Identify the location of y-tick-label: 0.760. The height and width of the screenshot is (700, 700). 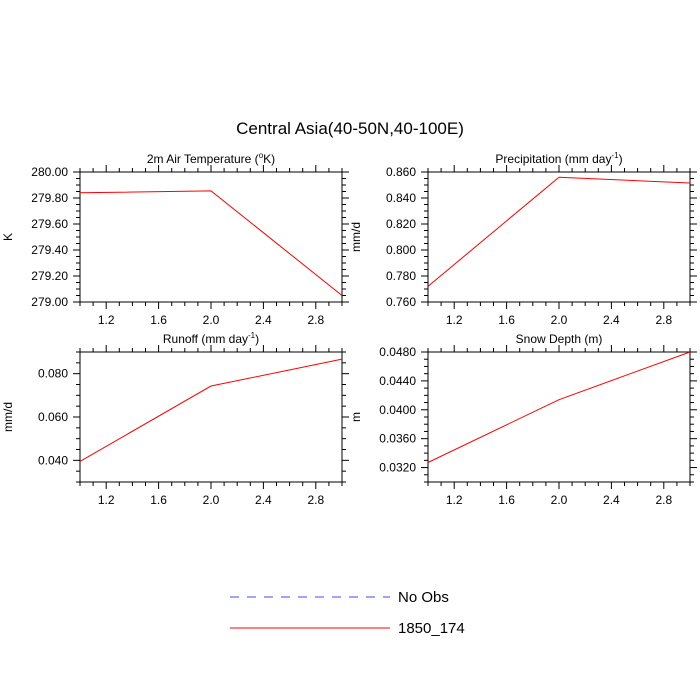
(401, 302).